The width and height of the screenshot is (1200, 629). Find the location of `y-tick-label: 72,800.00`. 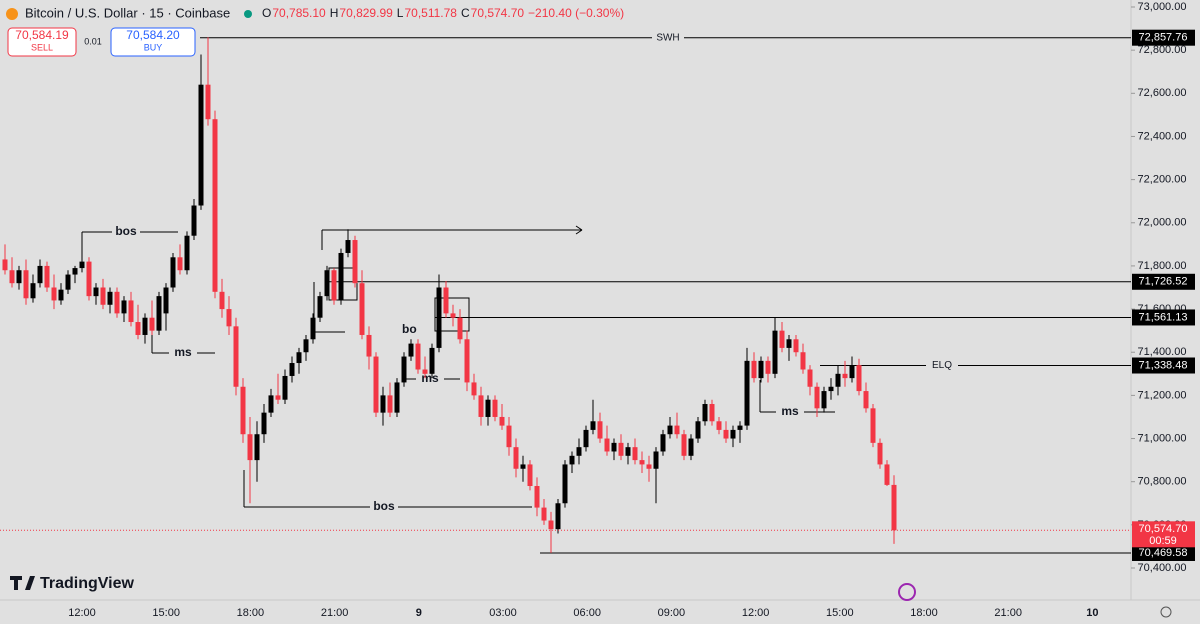

y-tick-label: 72,800.00 is located at coordinates (1162, 50).